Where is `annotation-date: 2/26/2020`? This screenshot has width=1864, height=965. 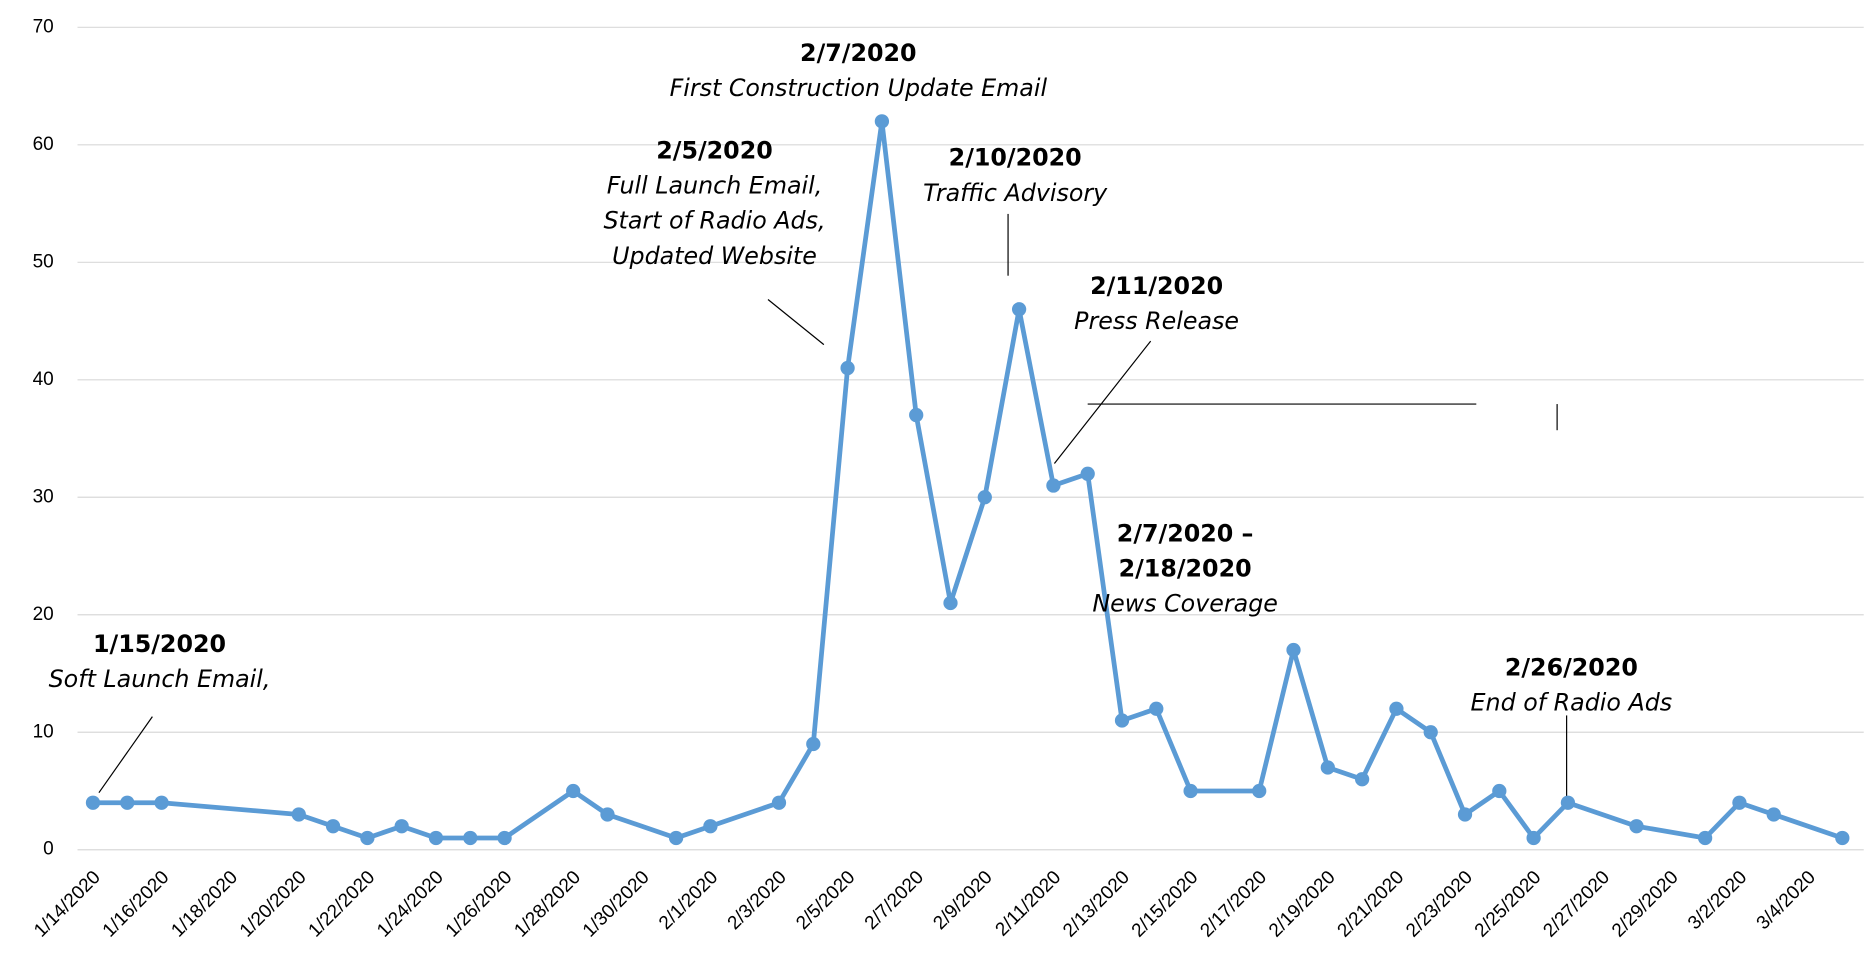 annotation-date: 2/26/2020 is located at coordinates (1571, 668).